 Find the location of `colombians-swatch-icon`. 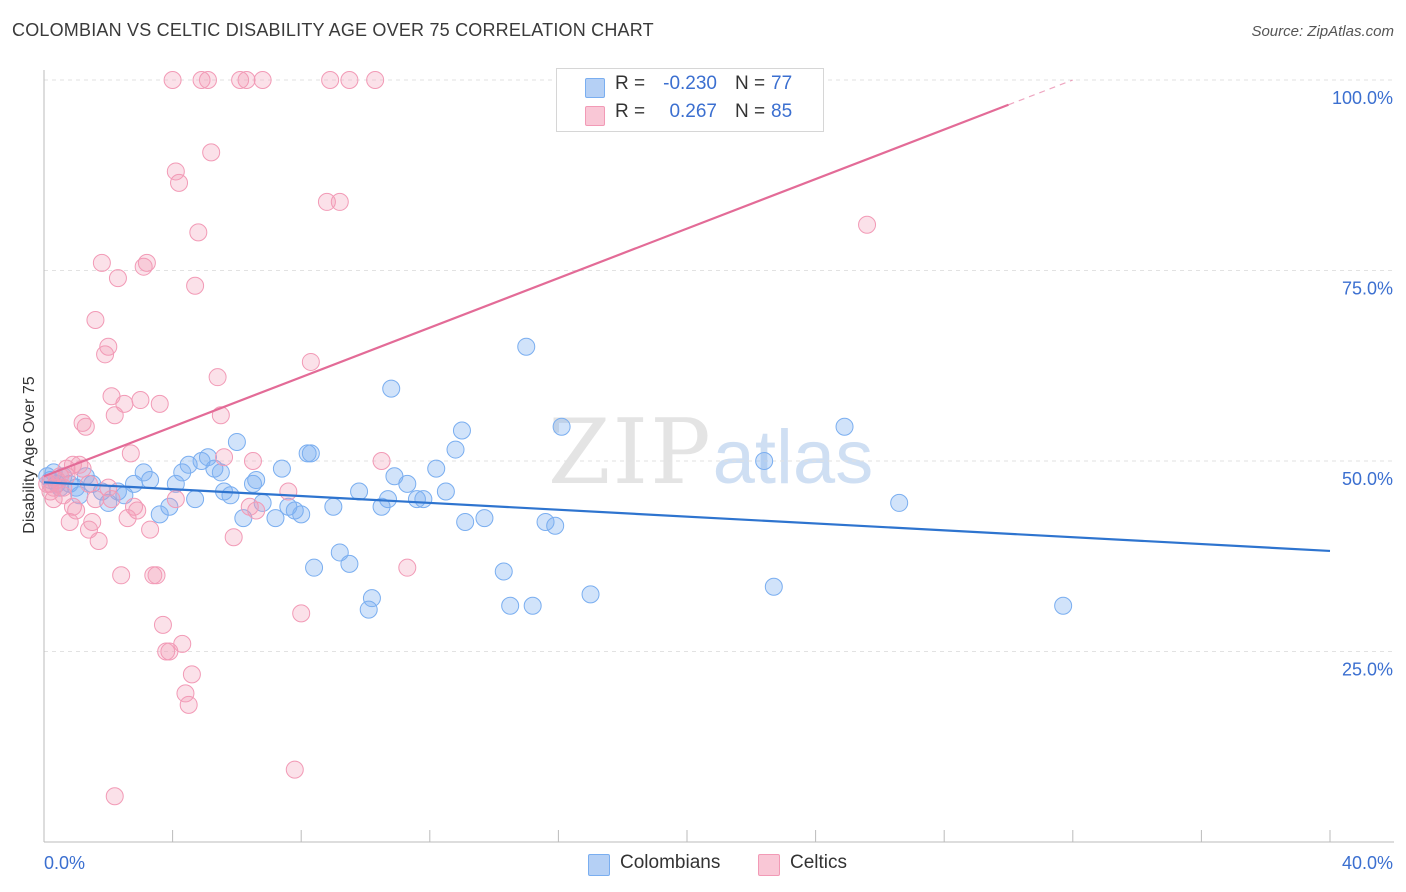

colombians-swatch-icon is located at coordinates (595, 88).